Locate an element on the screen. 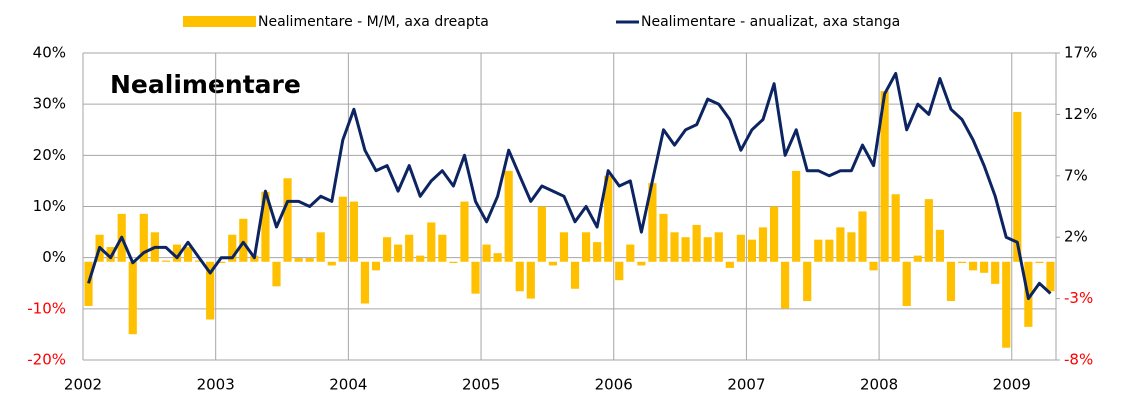 Image resolution: width=1123 pixels, height=406 pixels. y-tick-label: -20% is located at coordinates (46, 360).